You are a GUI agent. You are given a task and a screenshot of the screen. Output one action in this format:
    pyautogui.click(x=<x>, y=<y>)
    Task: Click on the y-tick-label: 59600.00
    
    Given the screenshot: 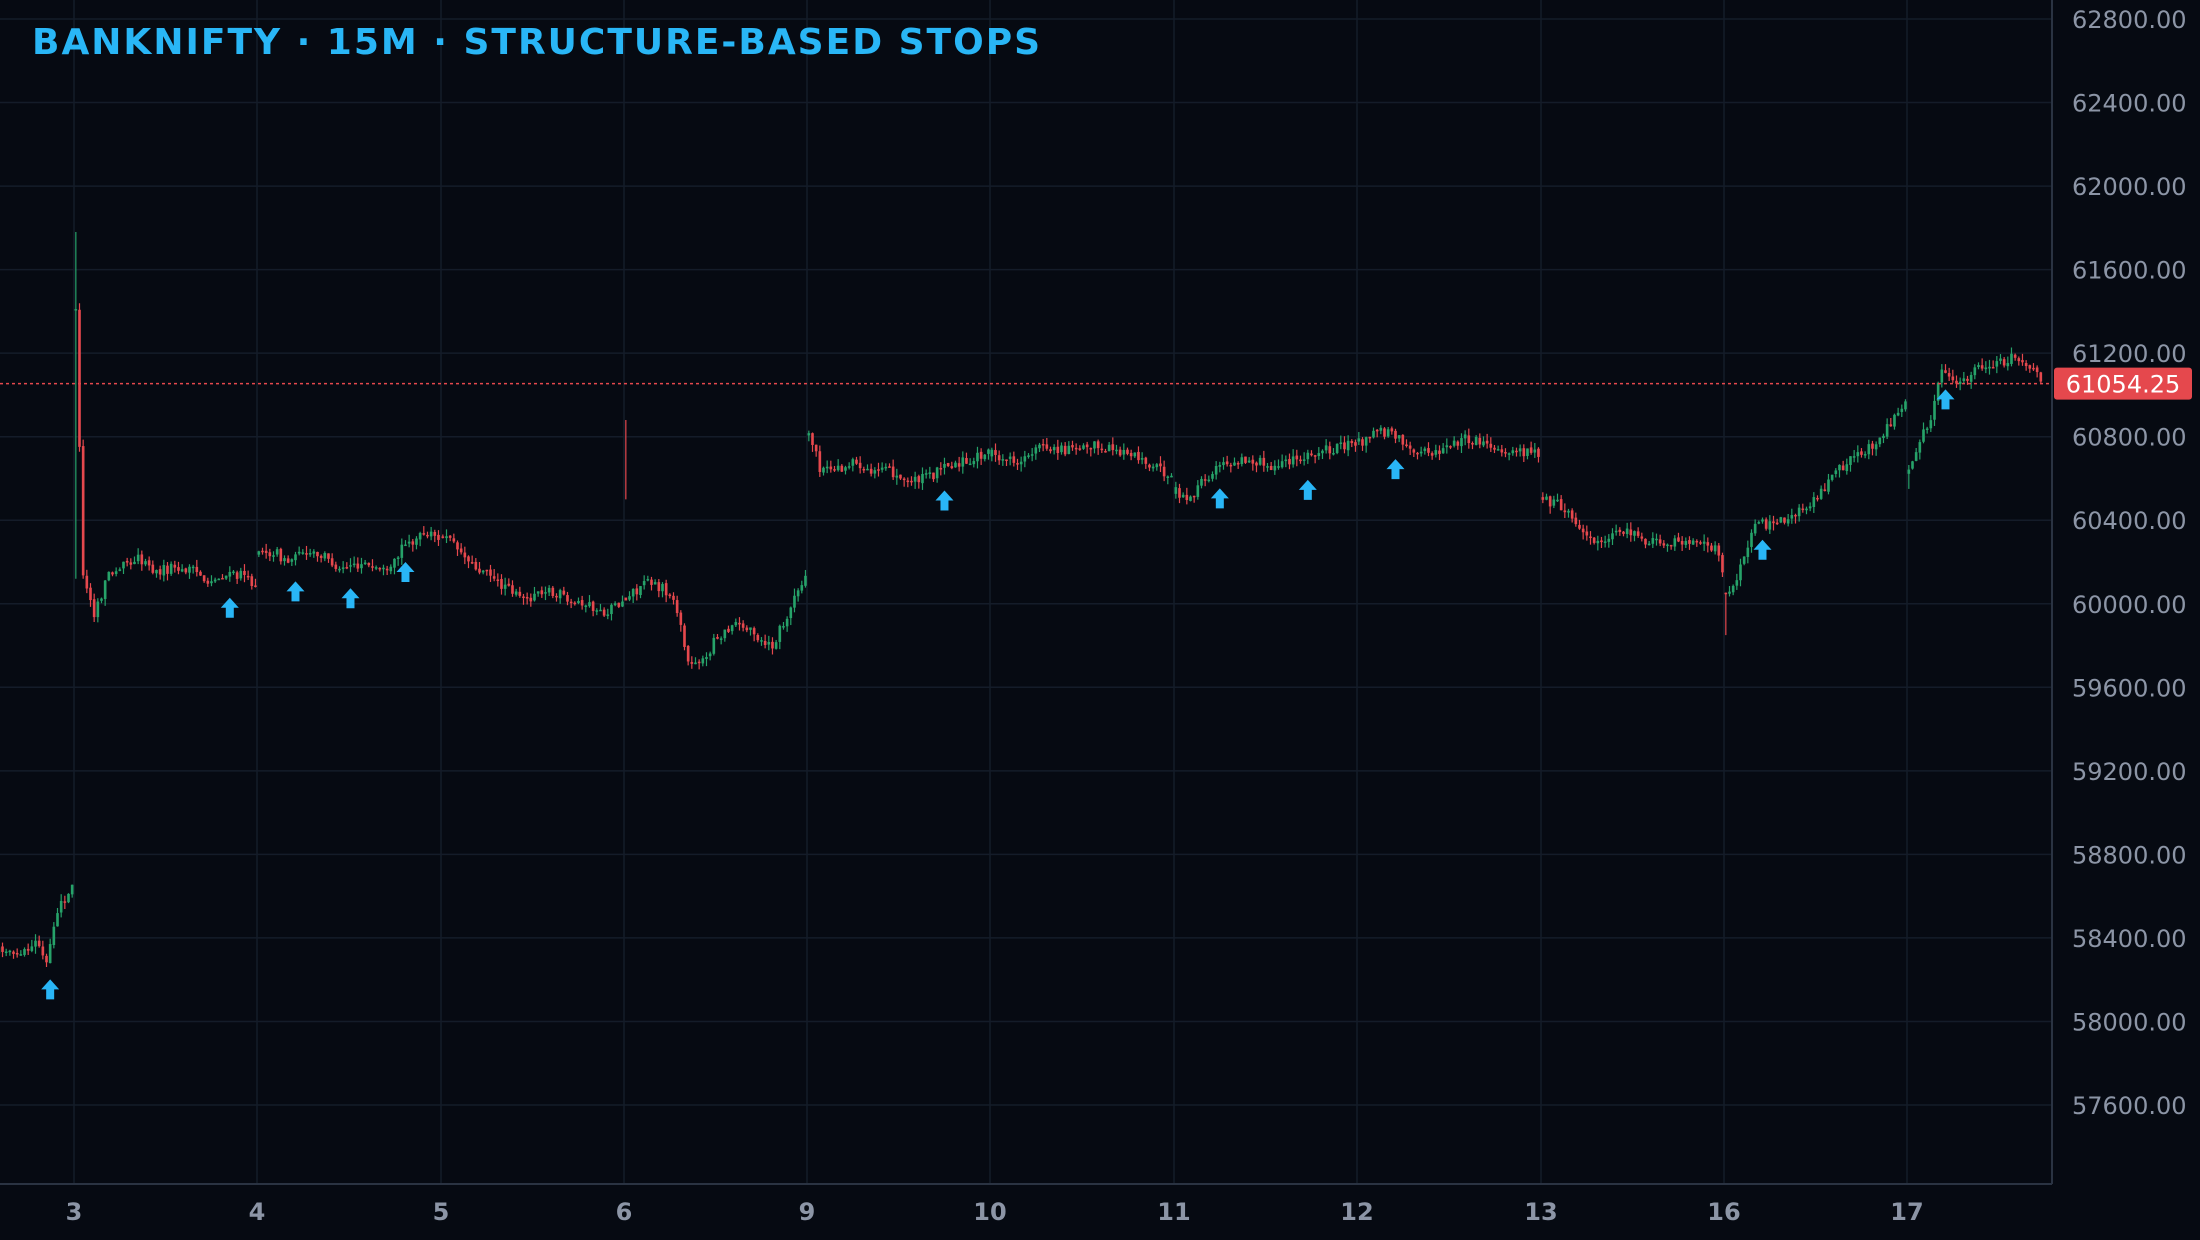 What is the action you would take?
    pyautogui.click(x=2129, y=688)
    